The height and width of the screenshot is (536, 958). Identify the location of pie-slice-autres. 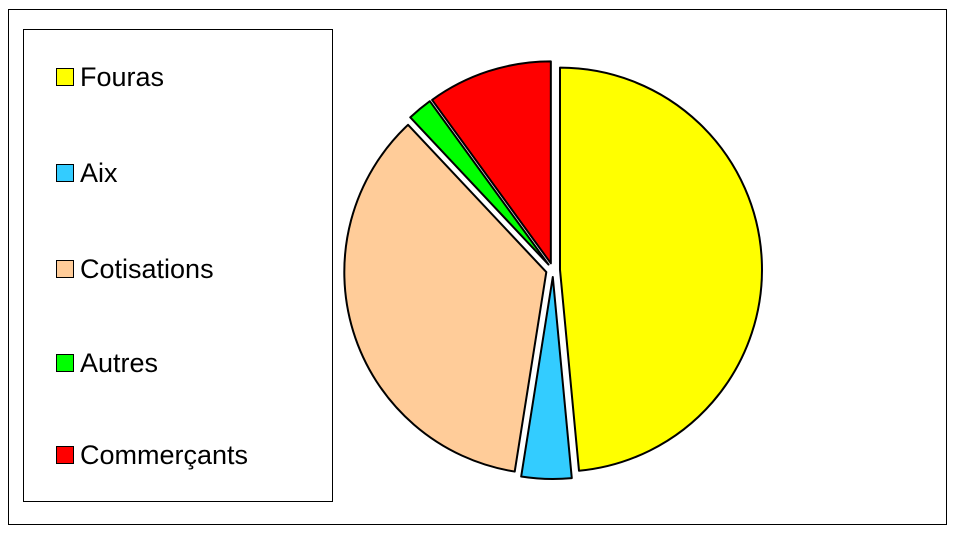
(479, 183).